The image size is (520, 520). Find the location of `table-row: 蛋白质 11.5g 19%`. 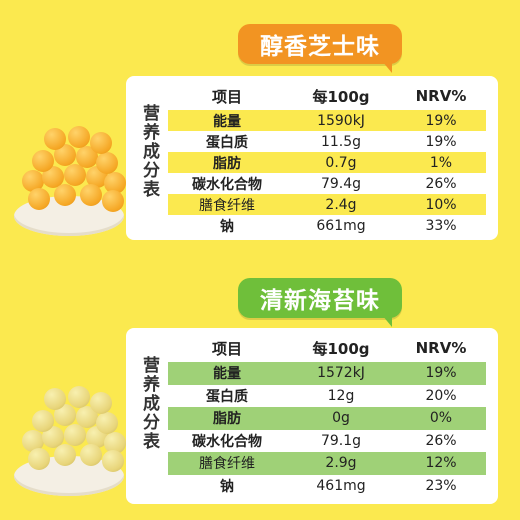

table-row: 蛋白质 11.5g 19% is located at coordinates (327, 141).